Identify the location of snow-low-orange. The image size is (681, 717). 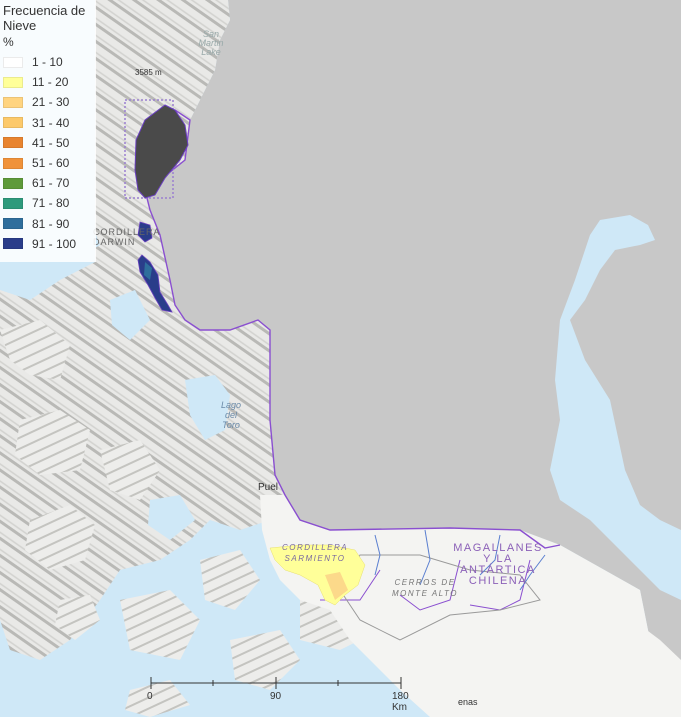
(336, 586).